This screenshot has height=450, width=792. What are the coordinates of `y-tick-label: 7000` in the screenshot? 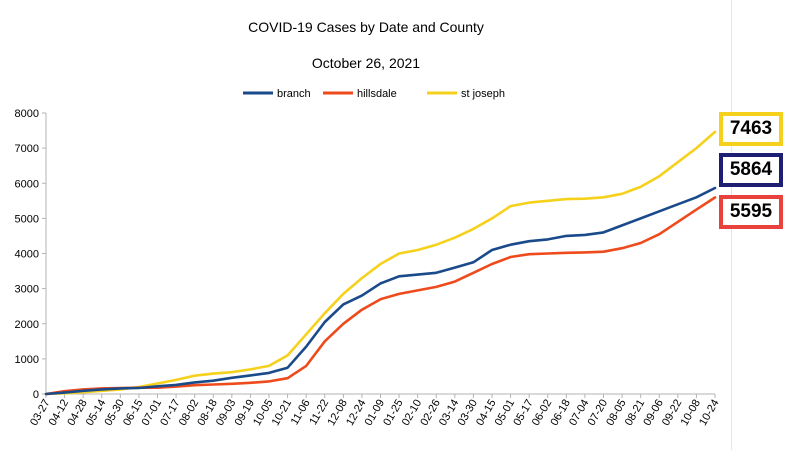 It's located at (27, 149).